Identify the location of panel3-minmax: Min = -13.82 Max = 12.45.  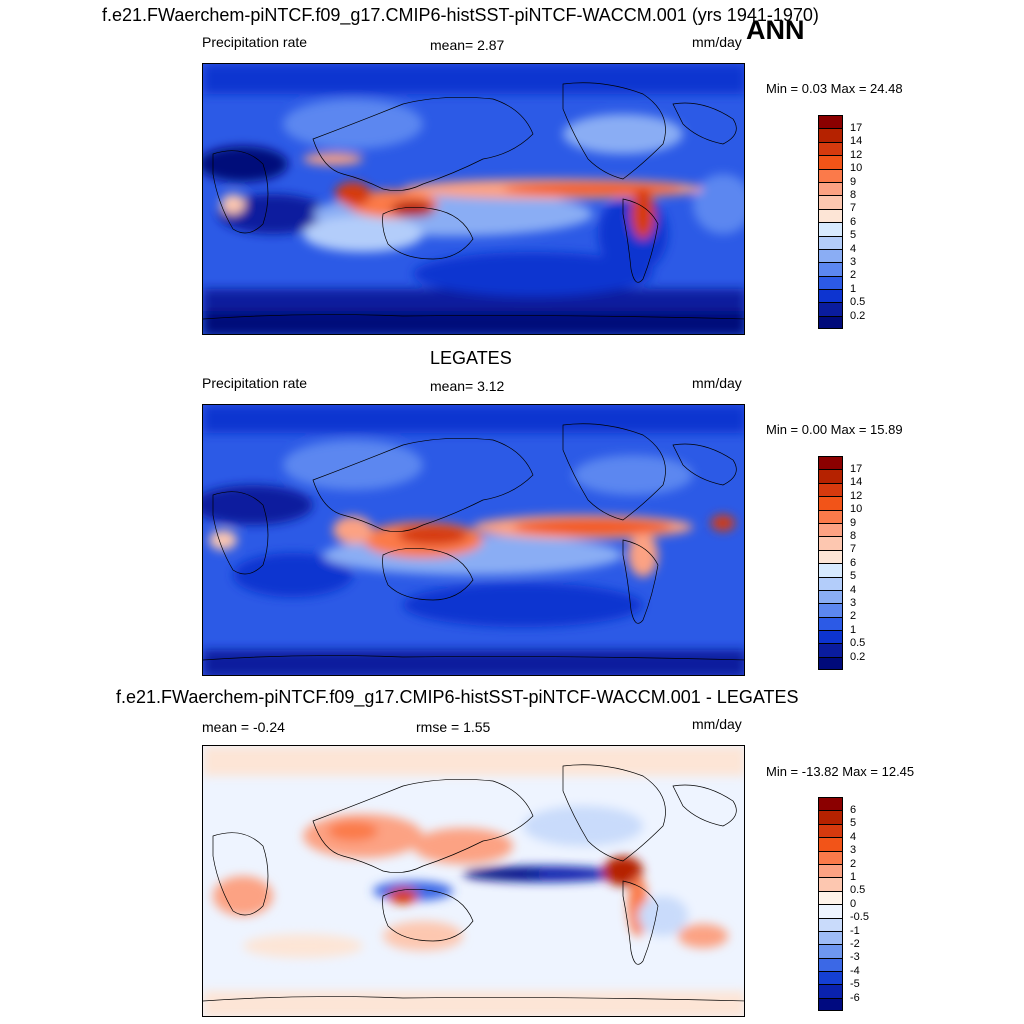
(840, 771).